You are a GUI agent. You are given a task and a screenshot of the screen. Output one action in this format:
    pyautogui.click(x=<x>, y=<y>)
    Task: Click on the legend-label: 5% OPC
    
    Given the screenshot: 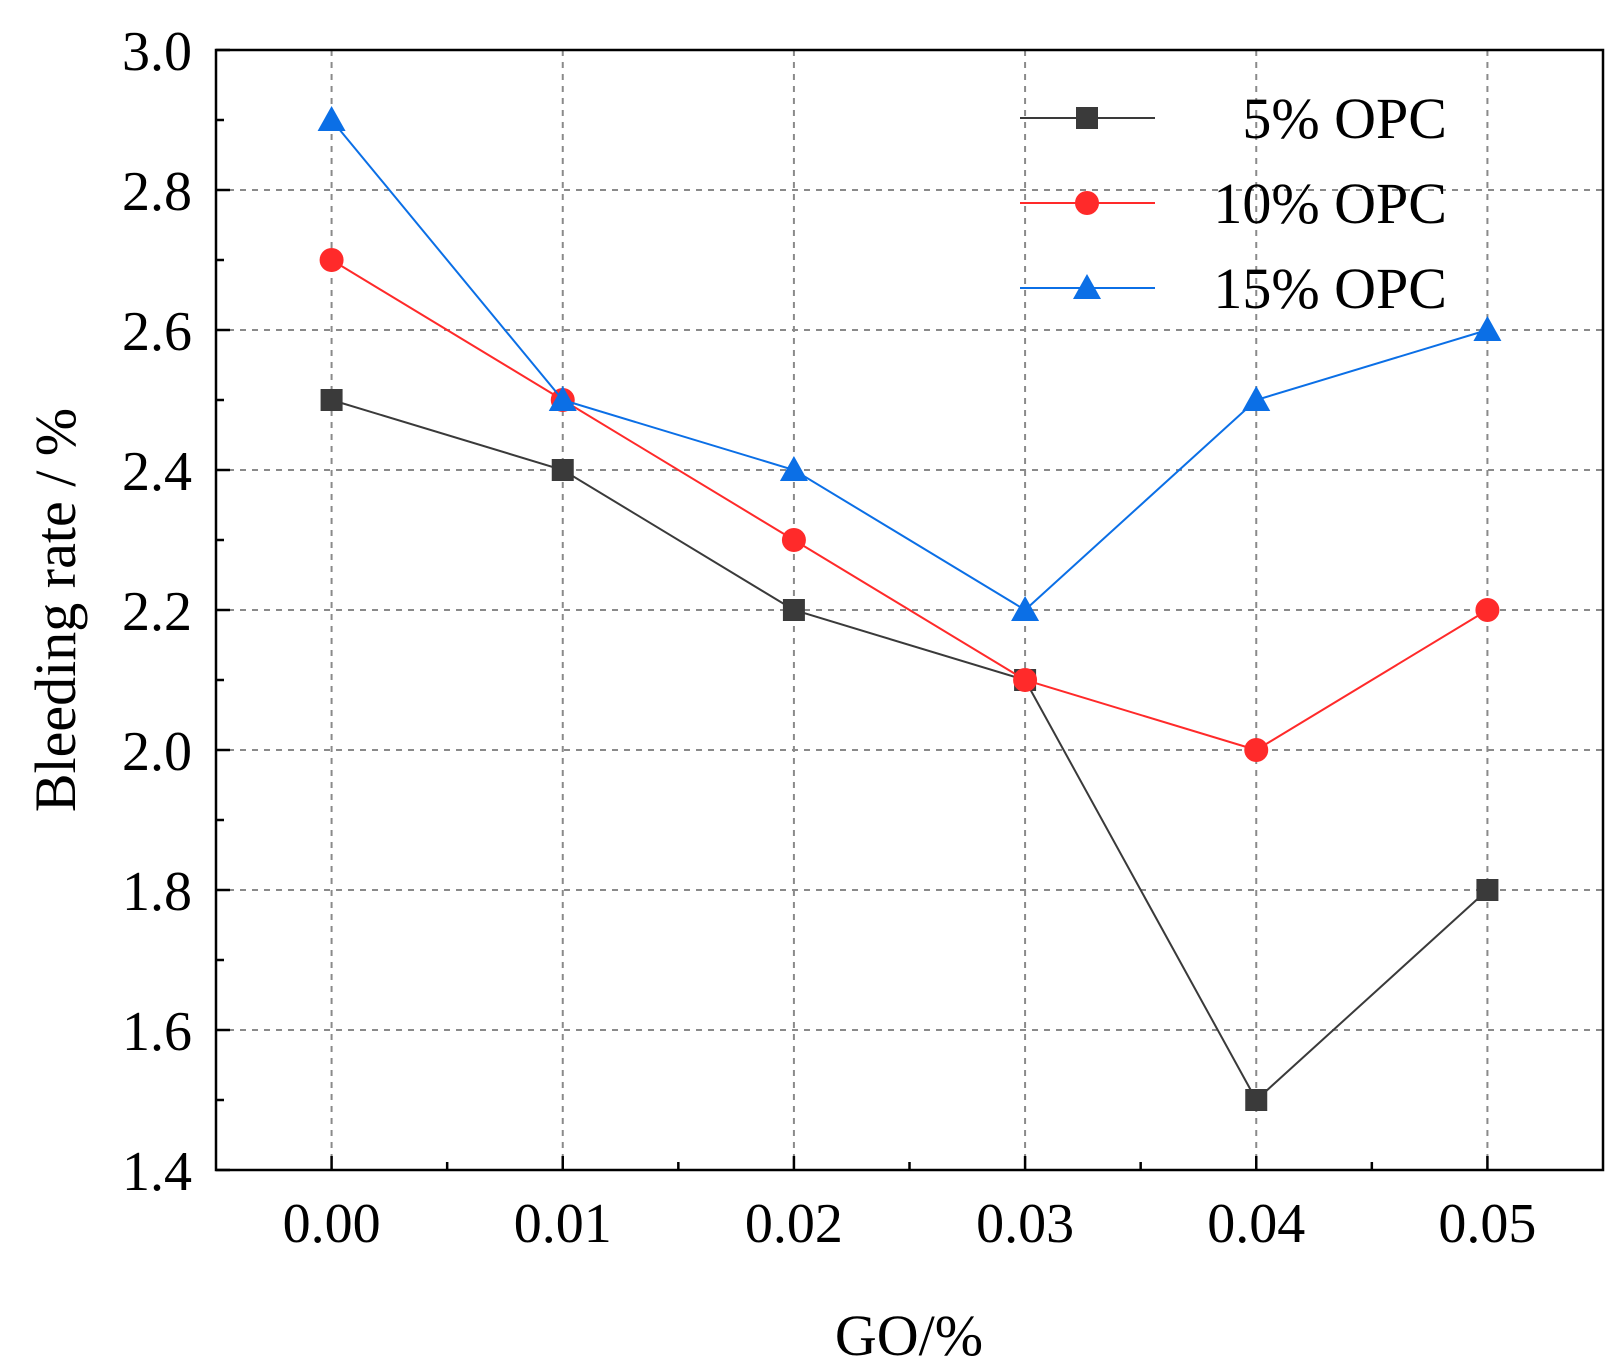 What is the action you would take?
    pyautogui.click(x=1344, y=118)
    